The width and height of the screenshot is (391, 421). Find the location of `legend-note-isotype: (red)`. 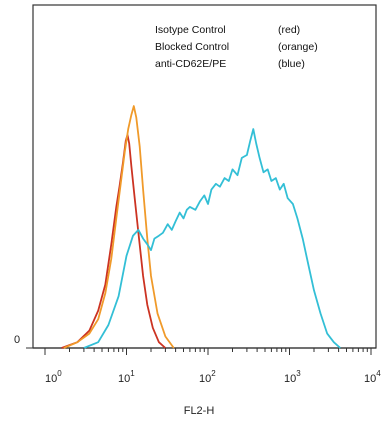

legend-note-isotype: (red) is located at coordinates (289, 30).